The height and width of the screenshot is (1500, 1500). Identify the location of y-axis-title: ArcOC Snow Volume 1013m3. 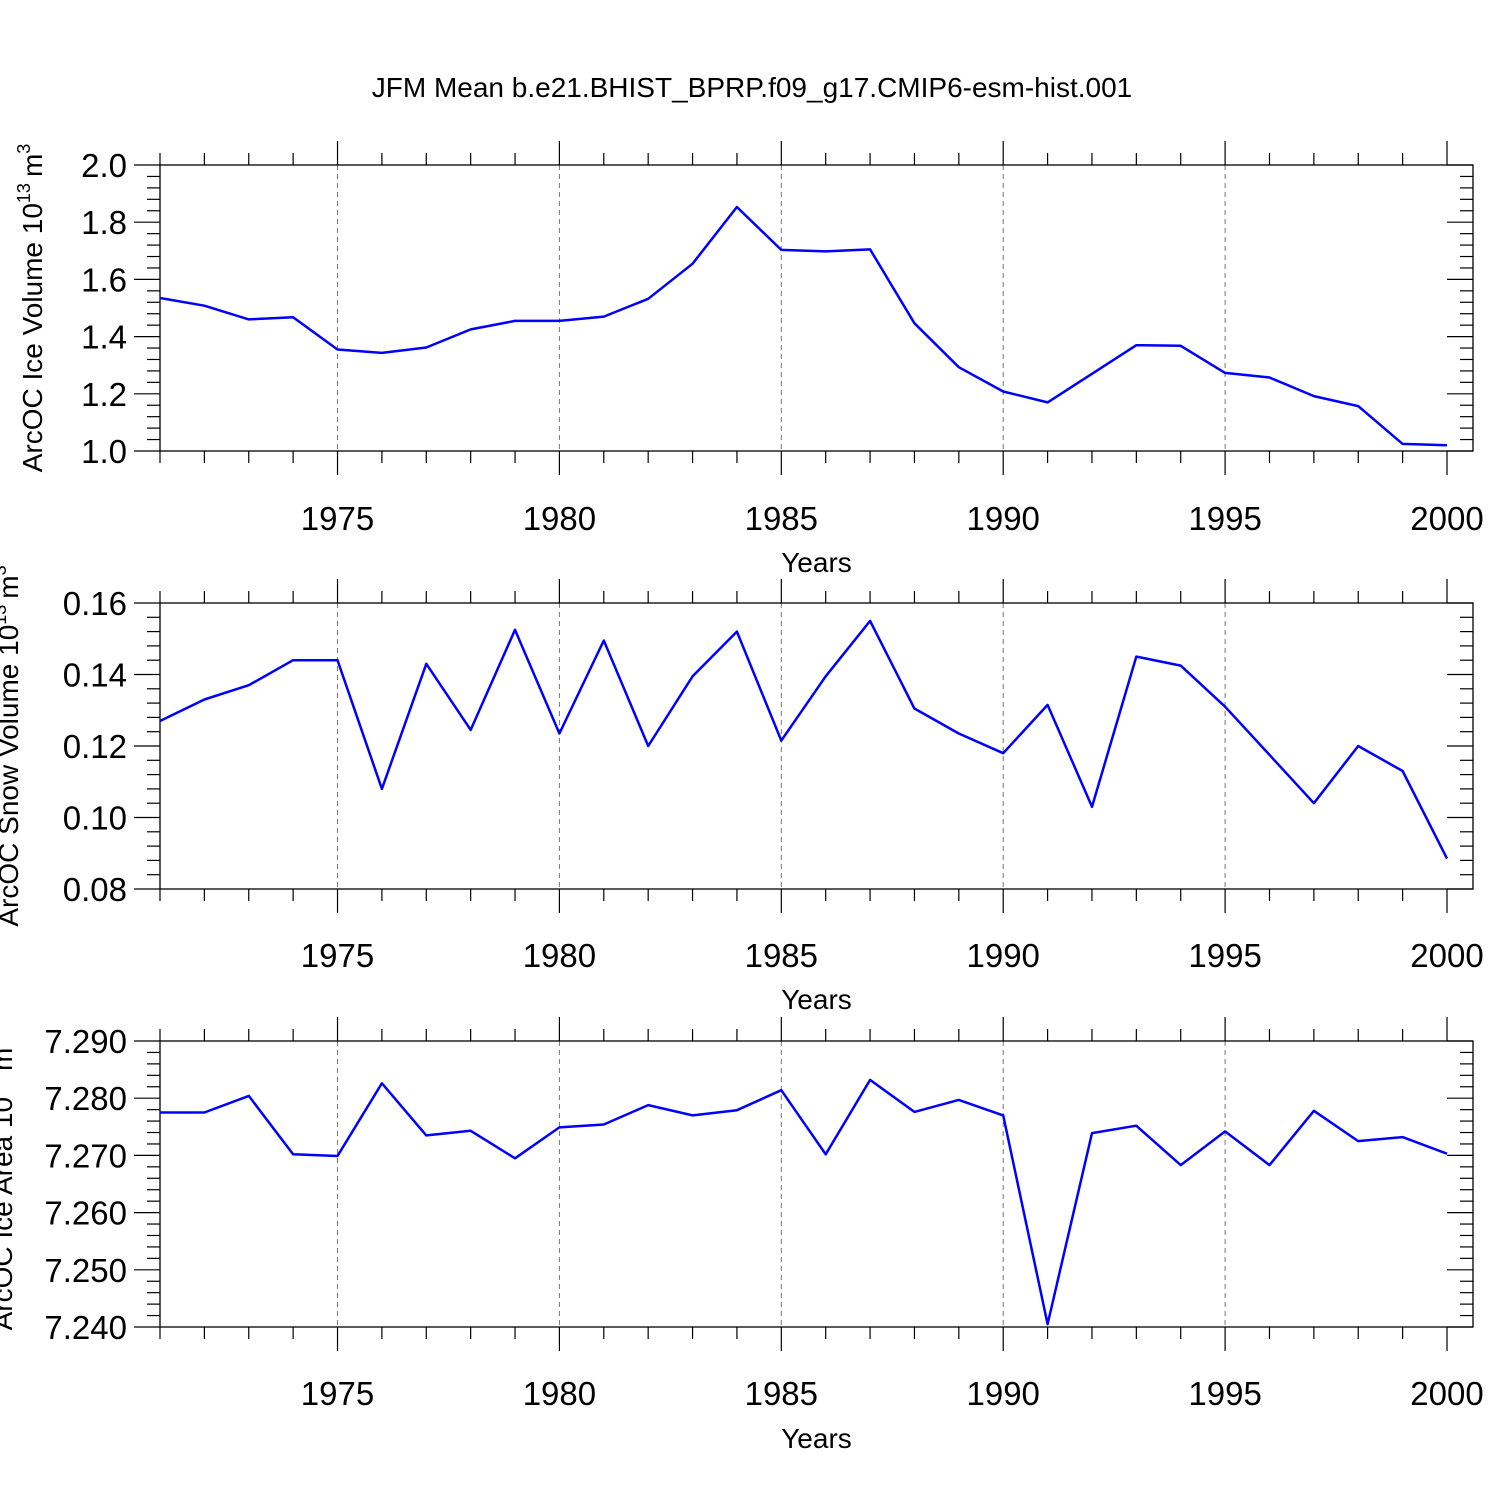
(12, 745).